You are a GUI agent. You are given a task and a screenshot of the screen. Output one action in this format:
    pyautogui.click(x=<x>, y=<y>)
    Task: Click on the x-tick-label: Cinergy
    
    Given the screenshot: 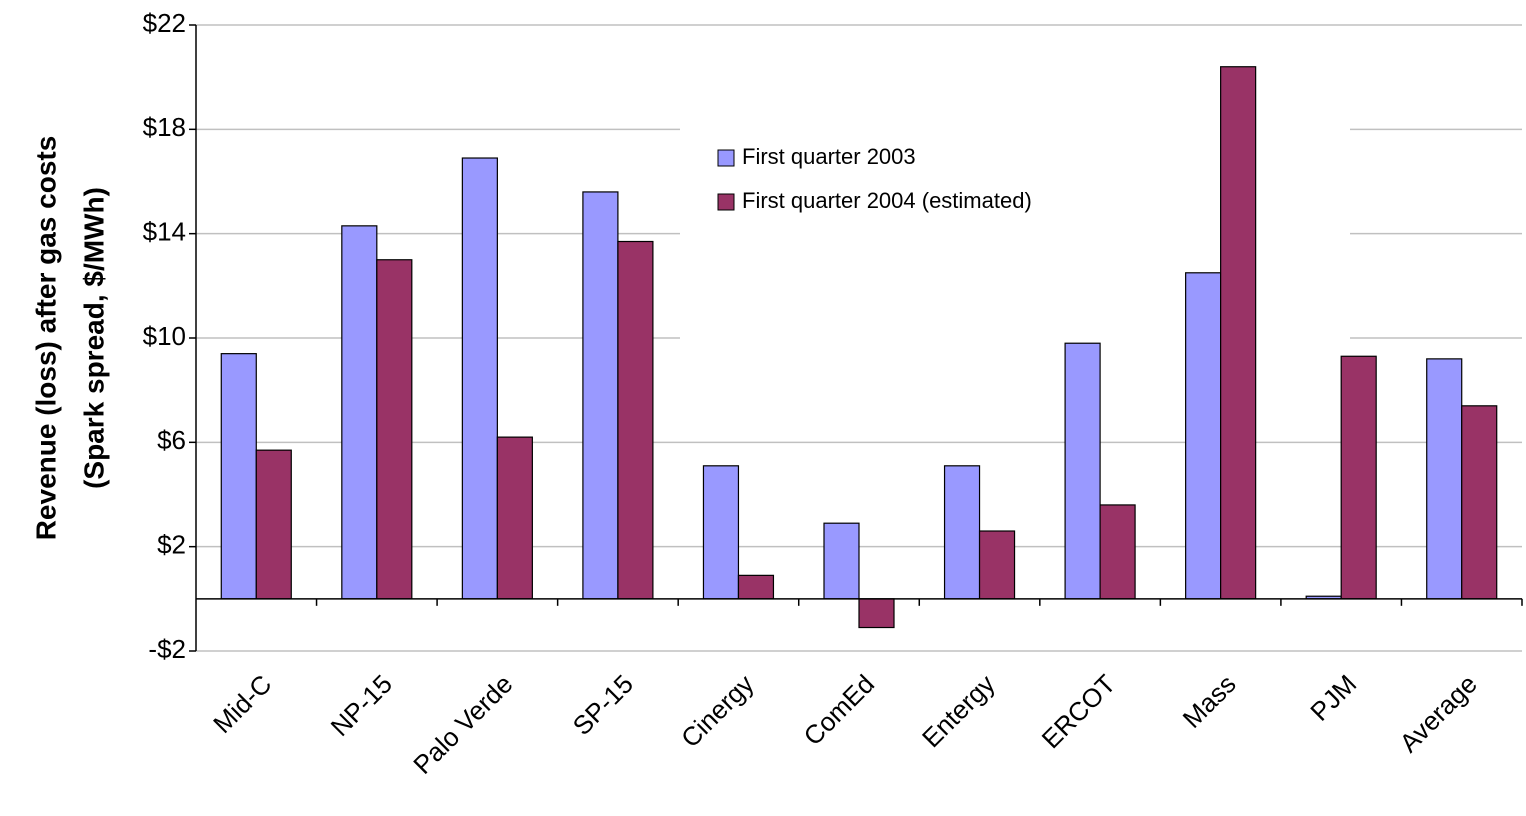 What is the action you would take?
    pyautogui.click(x=717, y=711)
    